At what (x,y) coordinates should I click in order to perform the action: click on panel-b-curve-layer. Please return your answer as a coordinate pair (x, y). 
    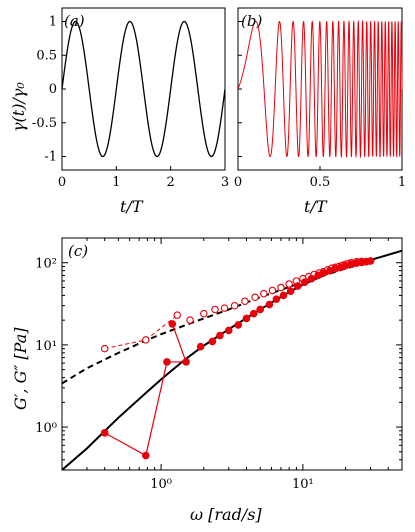
    Looking at the image, I should click on (320, 89).